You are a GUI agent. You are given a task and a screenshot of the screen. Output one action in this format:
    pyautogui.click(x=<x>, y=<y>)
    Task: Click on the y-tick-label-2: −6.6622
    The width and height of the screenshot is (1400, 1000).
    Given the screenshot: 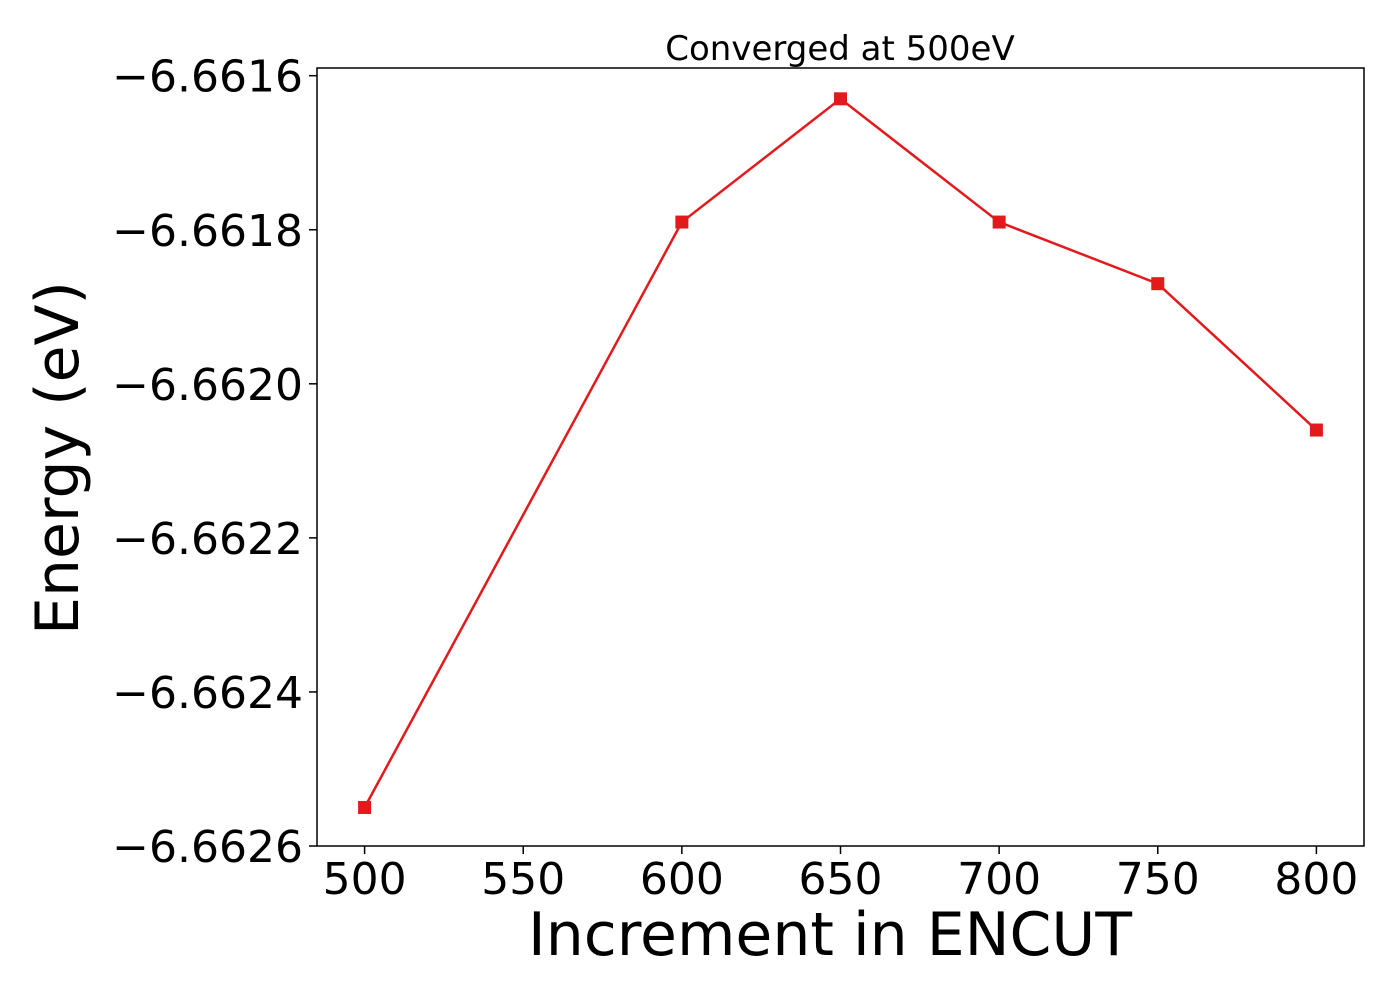 What is the action you would take?
    pyautogui.click(x=207, y=539)
    